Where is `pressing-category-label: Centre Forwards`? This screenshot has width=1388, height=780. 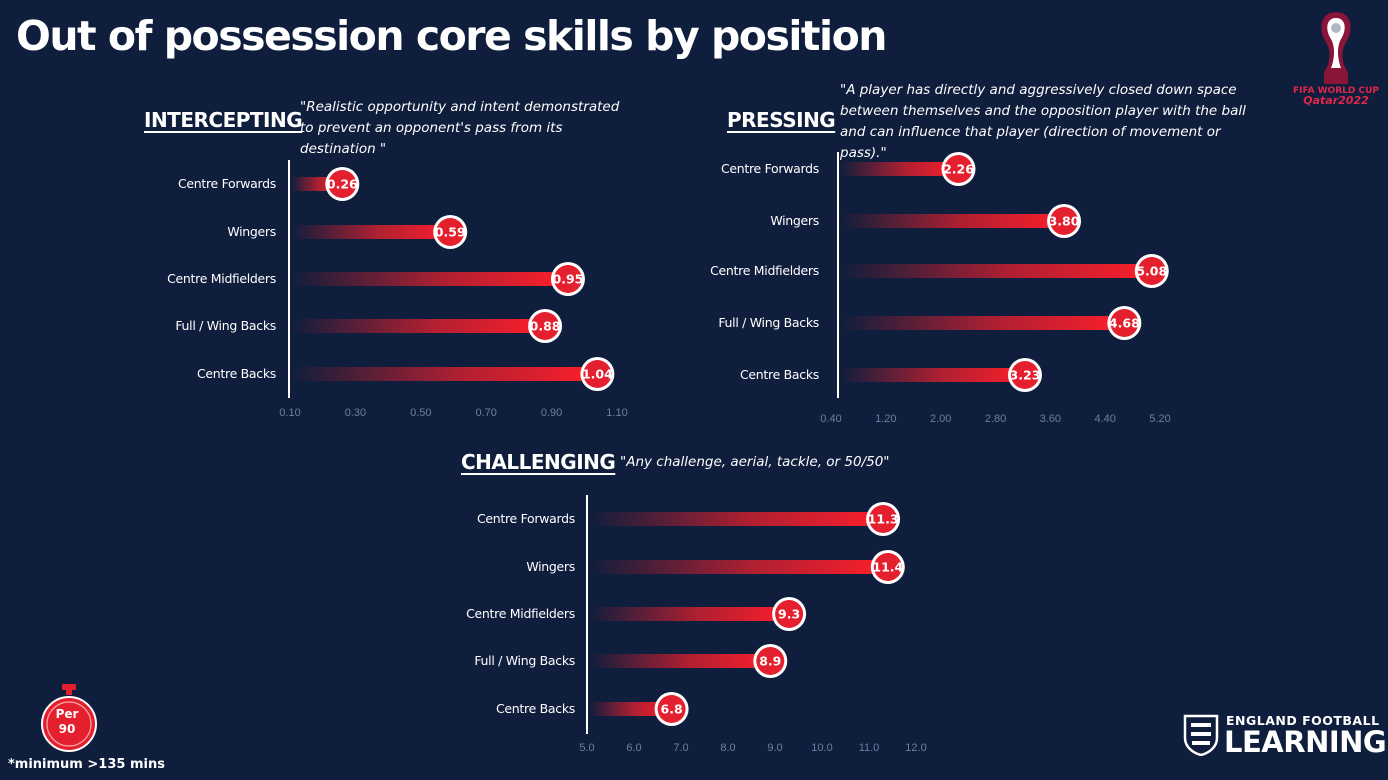 pressing-category-label: Centre Forwards is located at coordinates (770, 168).